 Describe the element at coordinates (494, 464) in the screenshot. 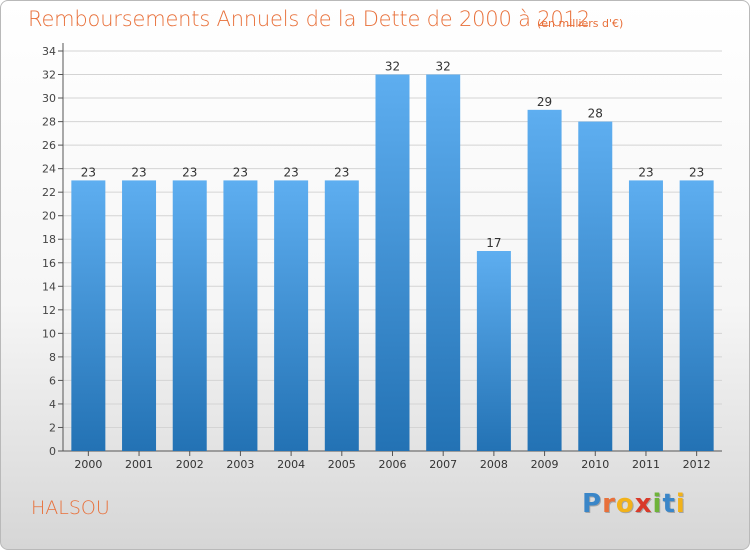

I see `x-tick-label: 2008` at that location.